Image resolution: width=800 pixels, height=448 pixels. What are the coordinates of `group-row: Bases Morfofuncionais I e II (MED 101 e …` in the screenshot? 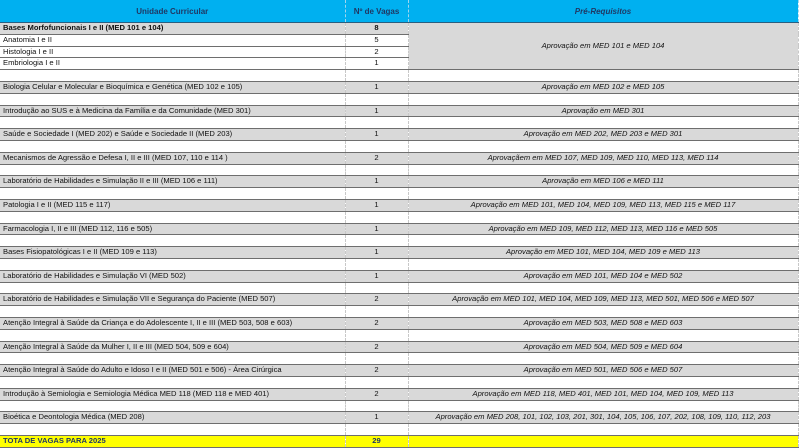 It's located at (399, 46).